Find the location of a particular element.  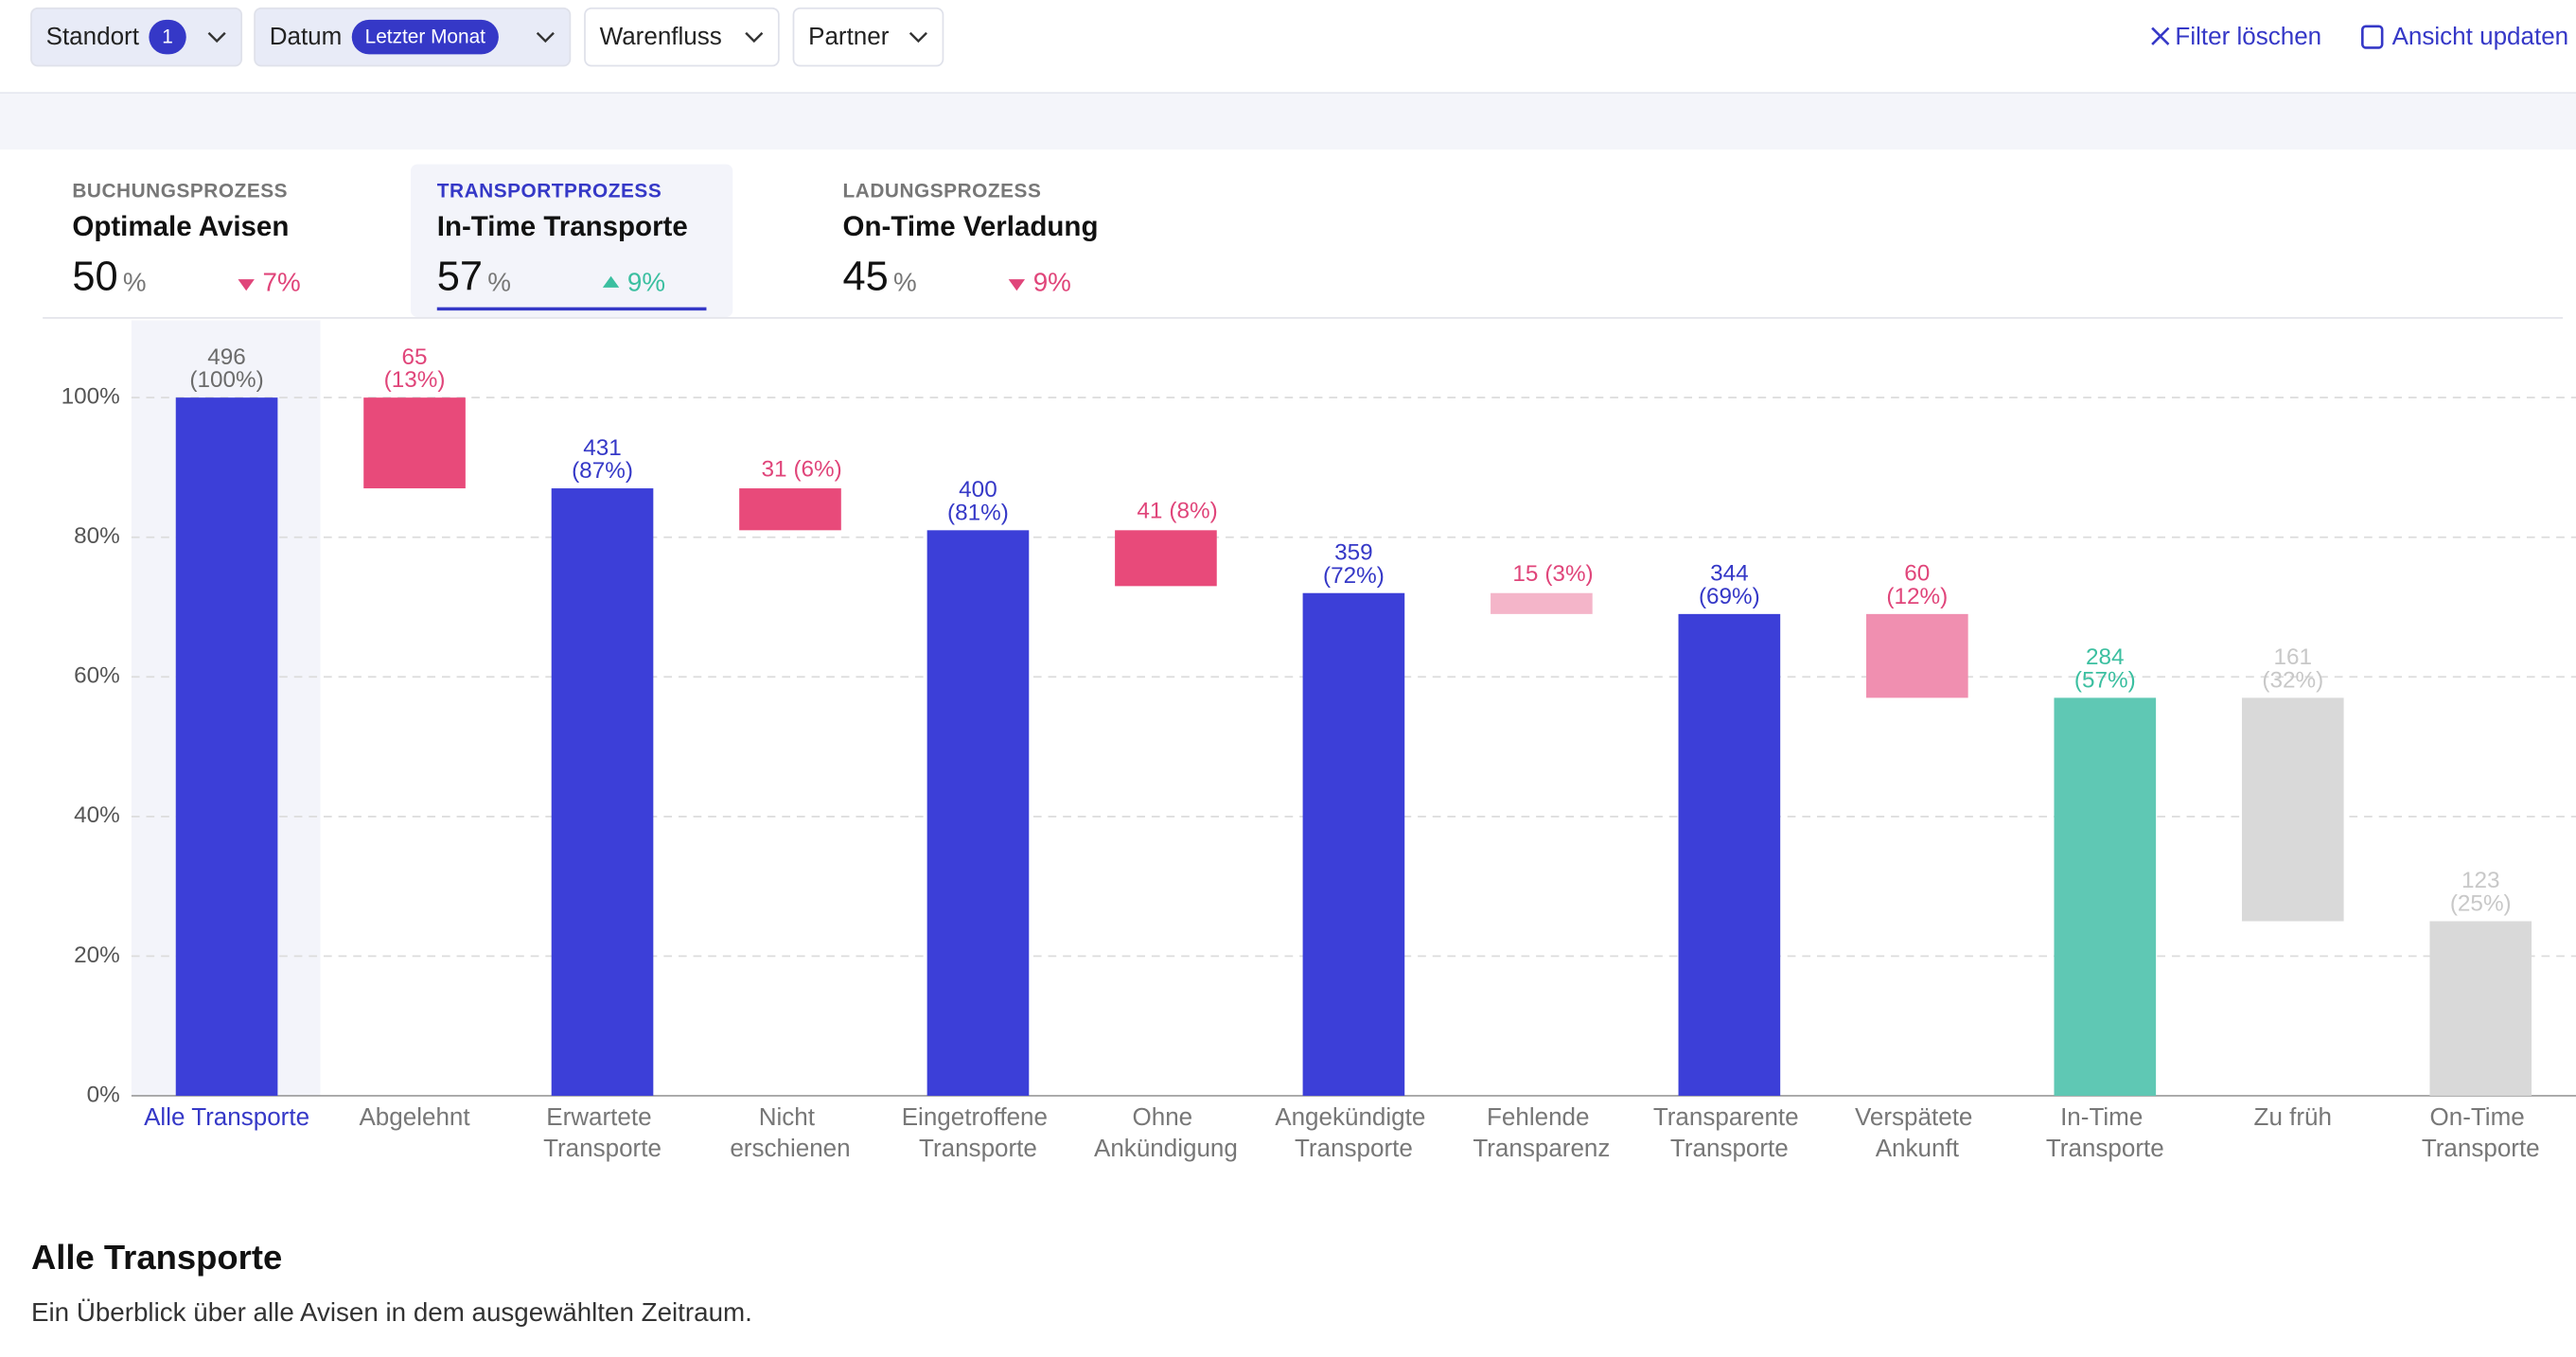

percent-label: (57%) is located at coordinates (2105, 680).